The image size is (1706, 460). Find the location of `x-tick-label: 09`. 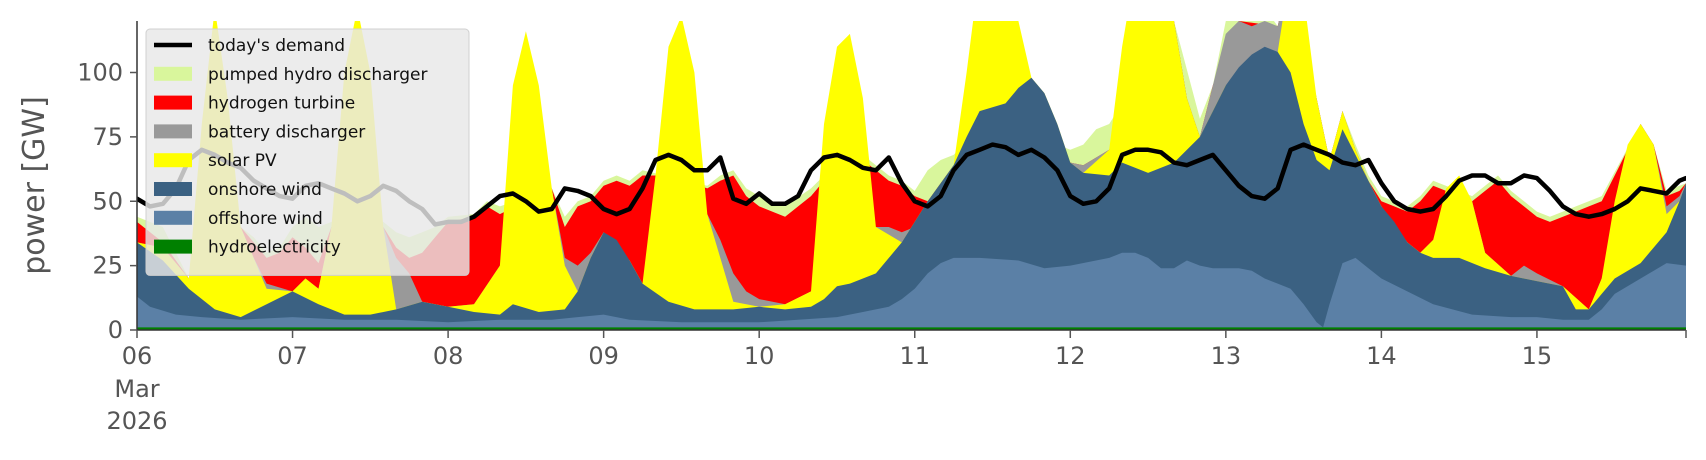

x-tick-label: 09 is located at coordinates (603, 356).